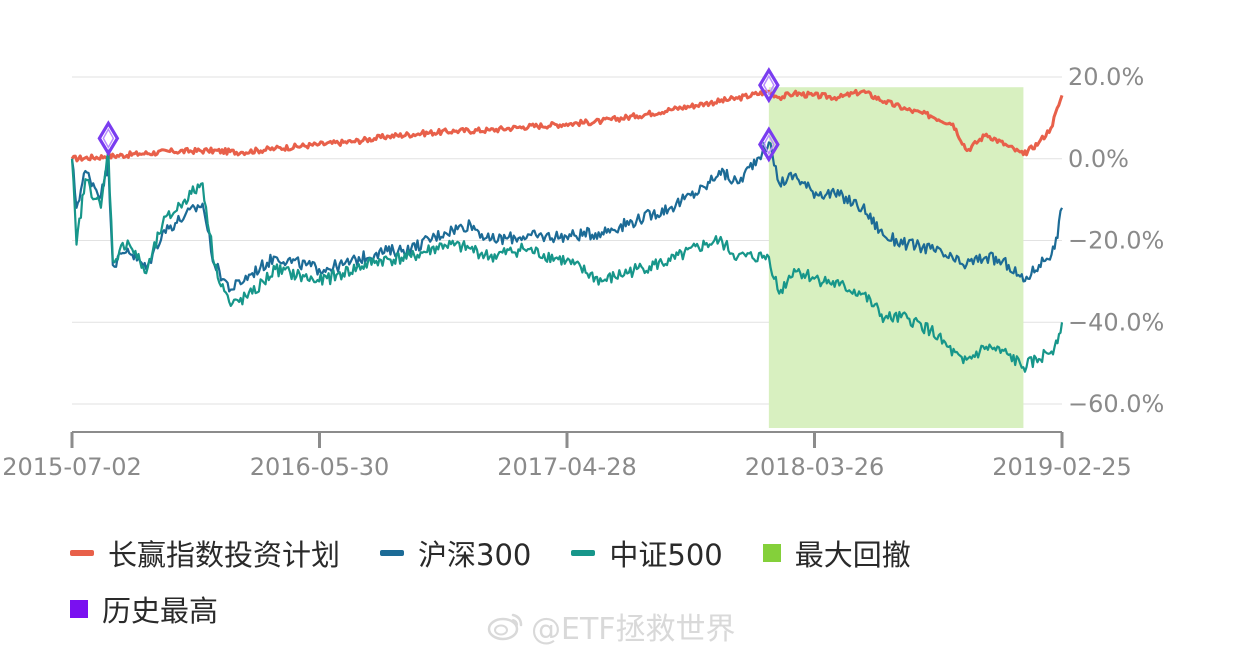 The image size is (1242, 656). What do you see at coordinates (852, 555) in the screenshot?
I see `legend-label-drawdown: 最大回撤` at bounding box center [852, 555].